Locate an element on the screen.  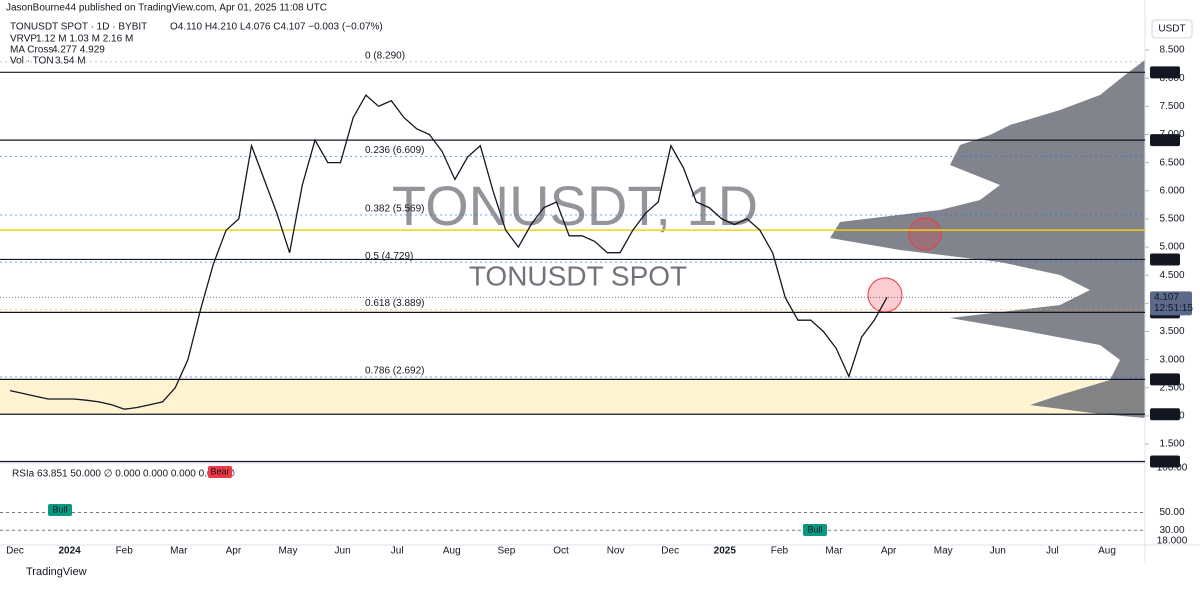
price-tick-label: 1.500 is located at coordinates (1171, 444).